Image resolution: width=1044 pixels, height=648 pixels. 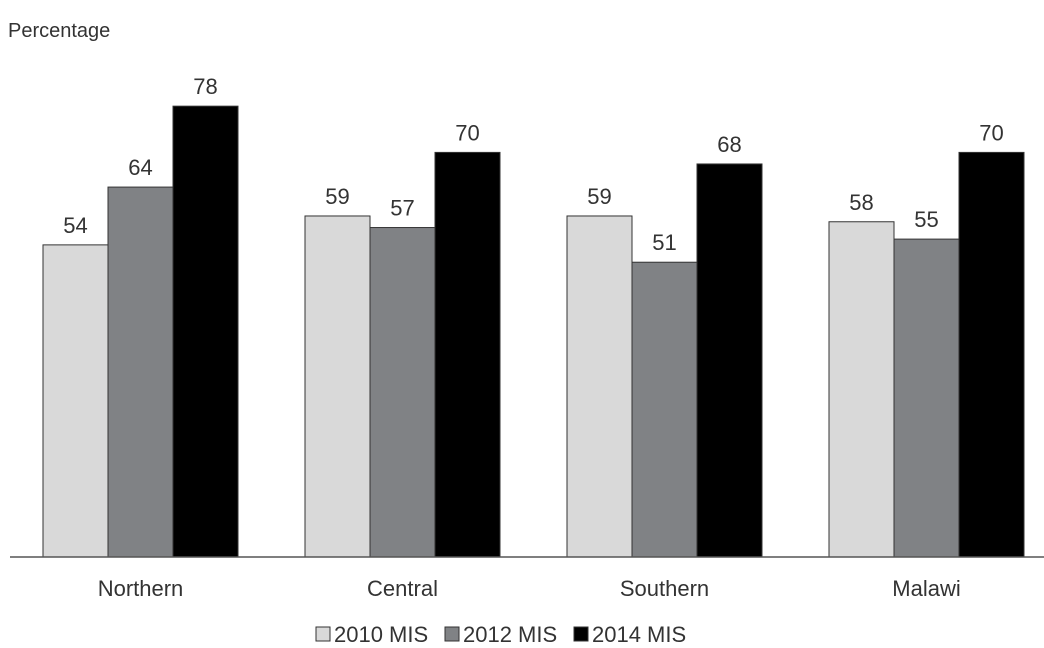 I want to click on bar-malawi-2014-mis, so click(x=991, y=354).